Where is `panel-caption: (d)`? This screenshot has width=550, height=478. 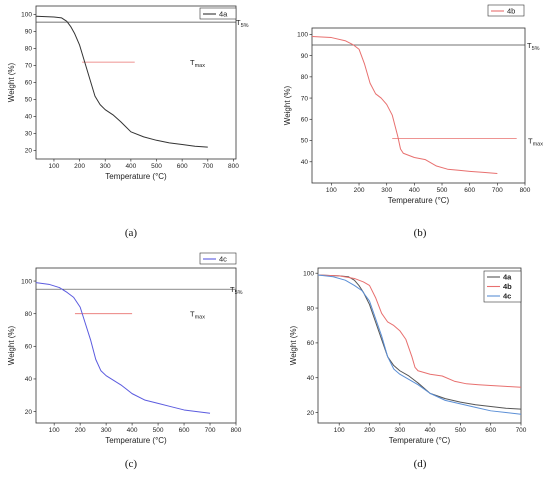
panel-caption: (d) is located at coordinates (420, 464).